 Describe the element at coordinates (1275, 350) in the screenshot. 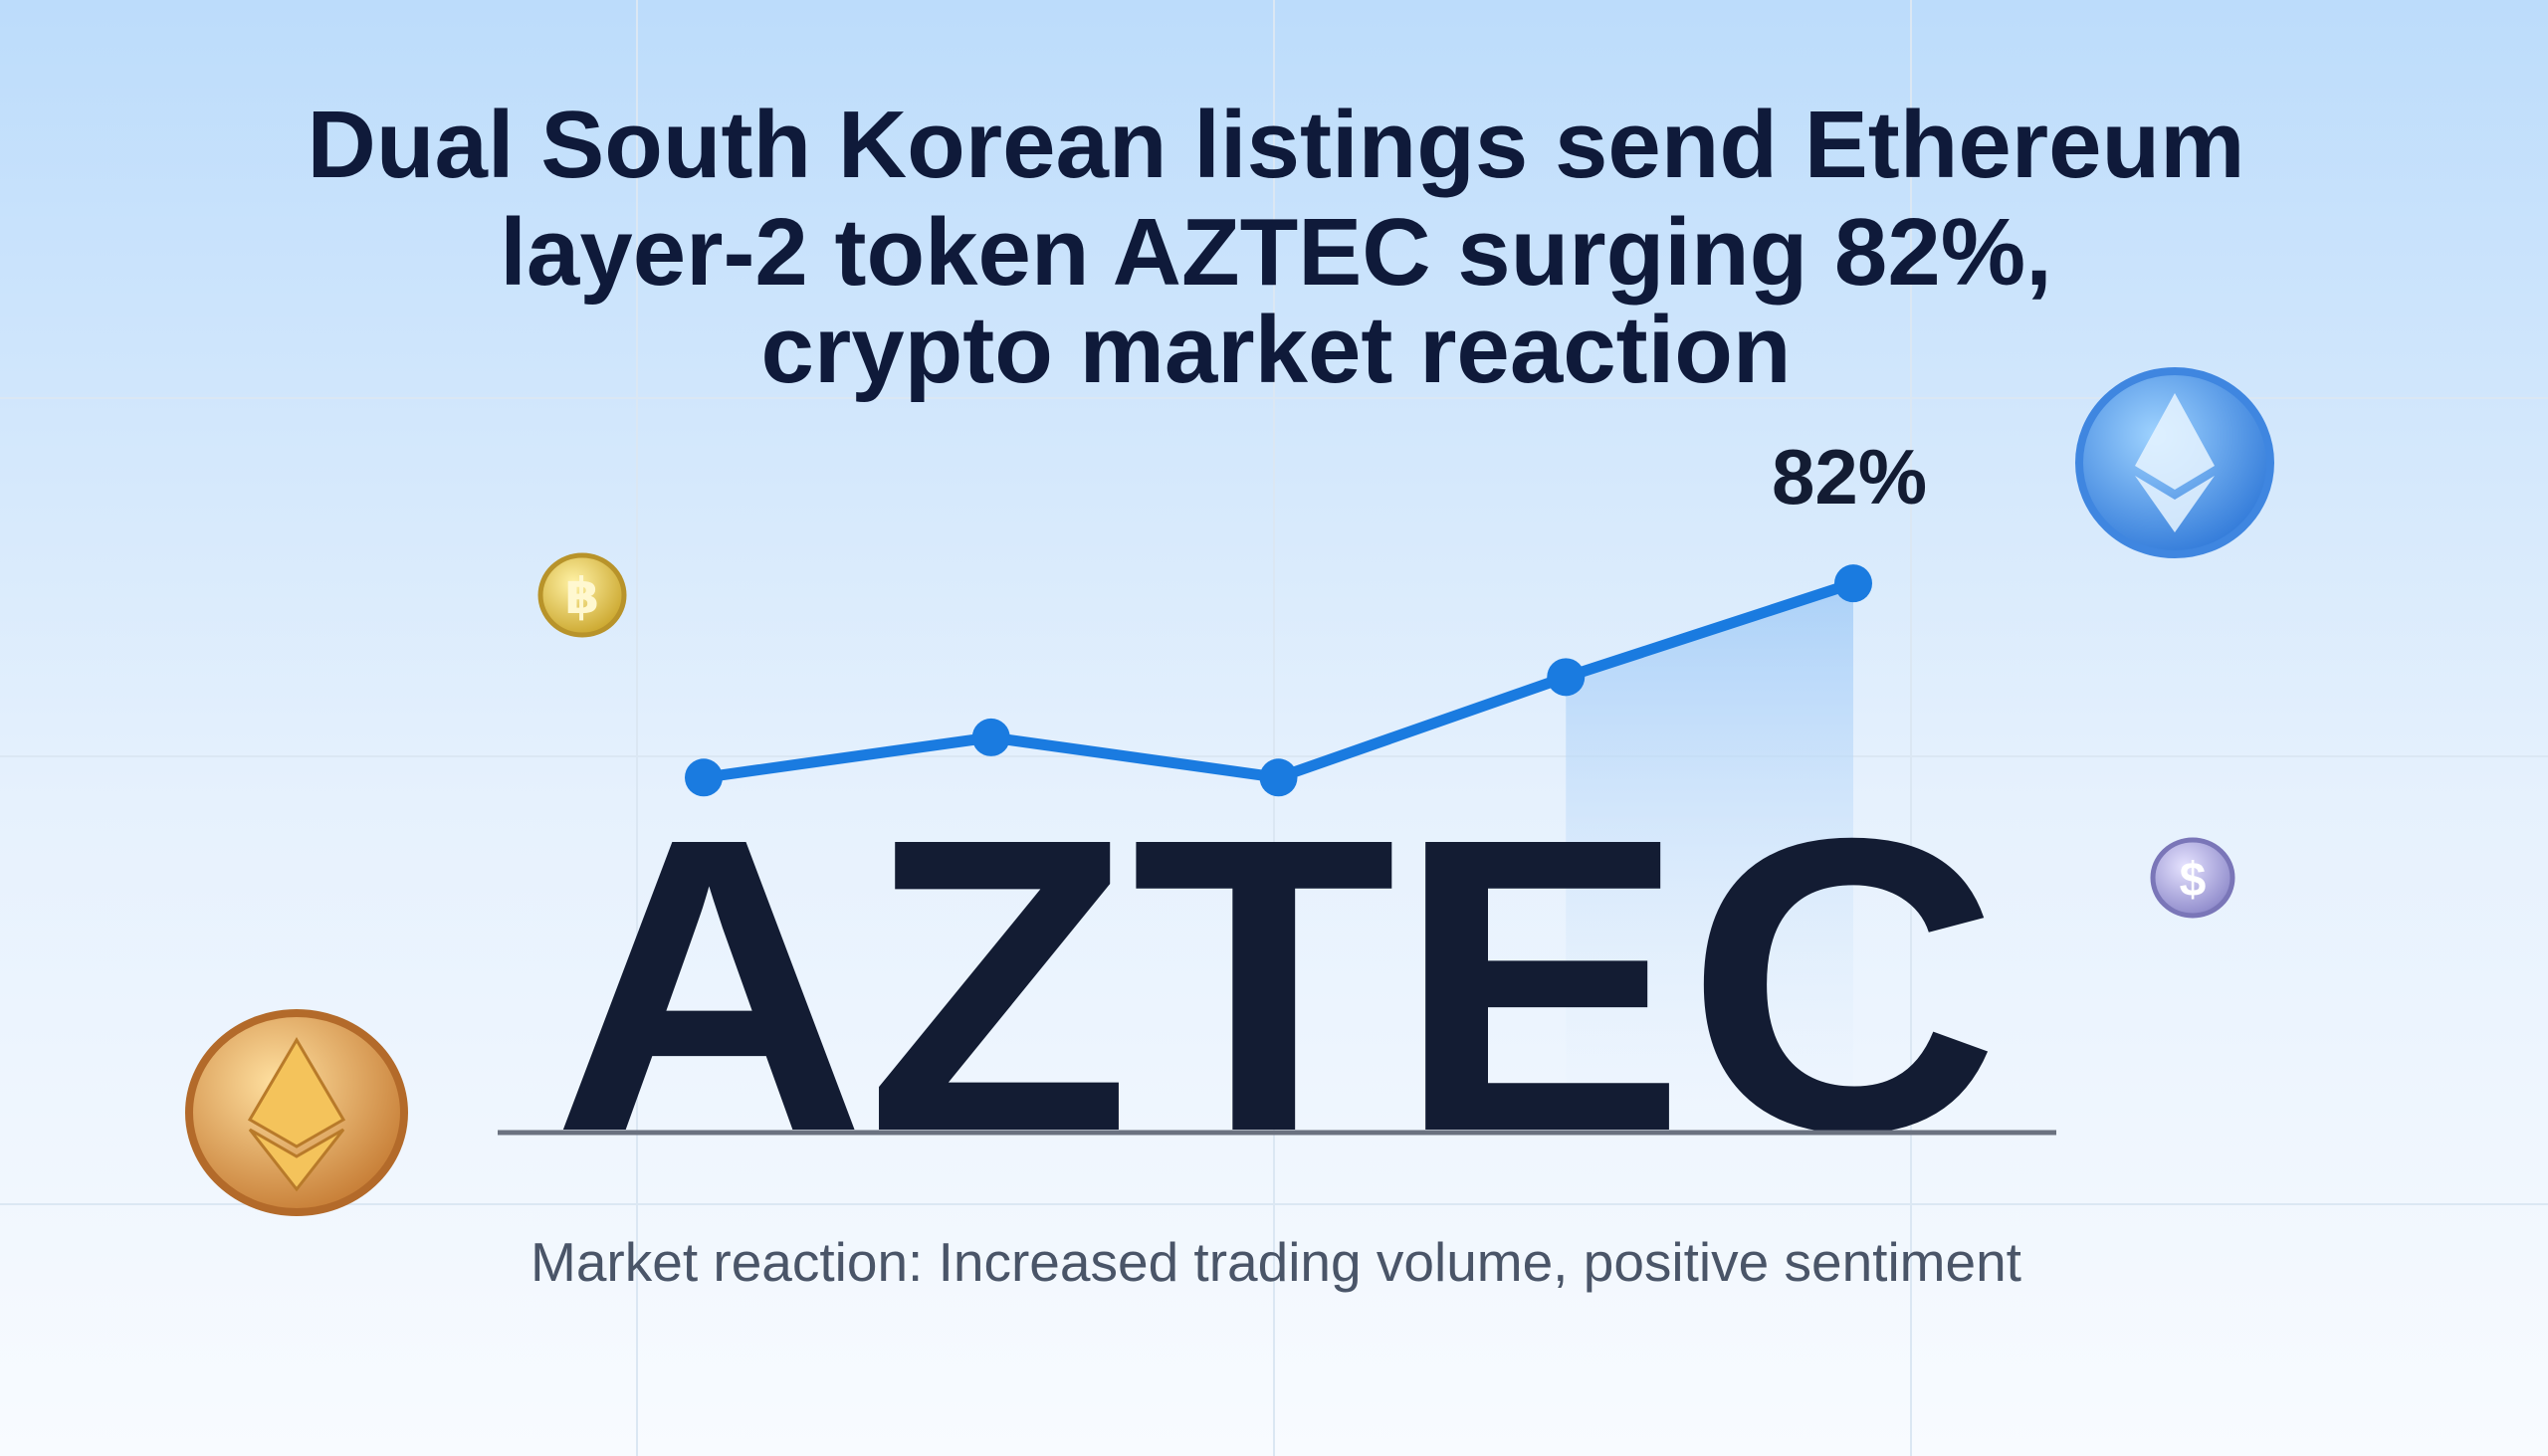

I see `headline-line: crypto market reaction` at that location.